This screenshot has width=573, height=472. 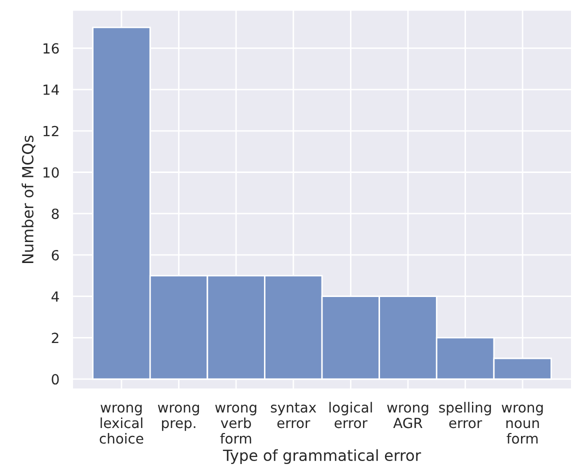 What do you see at coordinates (51, 89) in the screenshot?
I see `y-tick-label: 14` at bounding box center [51, 89].